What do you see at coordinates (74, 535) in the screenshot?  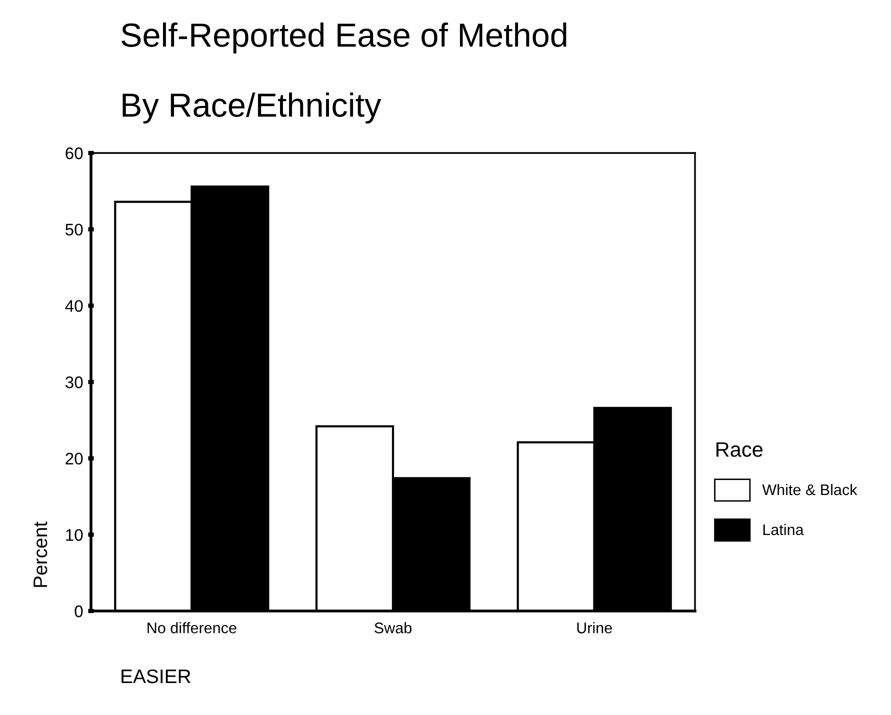 I see `y-tick-label: 10` at bounding box center [74, 535].